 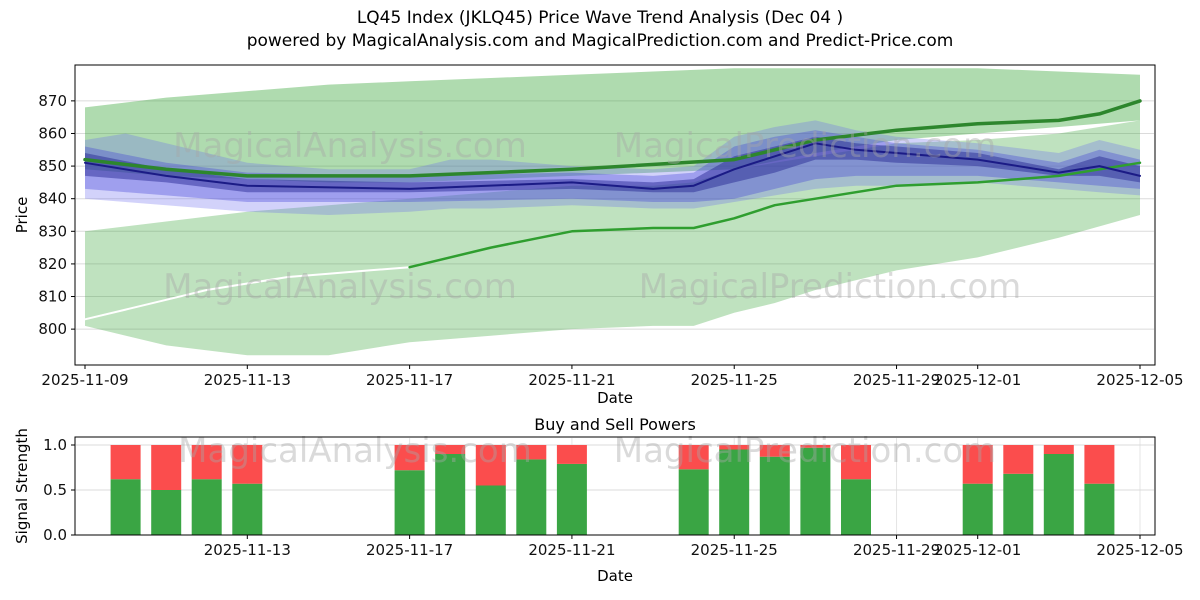 I want to click on y-tick-label: 850, so click(x=52, y=166).